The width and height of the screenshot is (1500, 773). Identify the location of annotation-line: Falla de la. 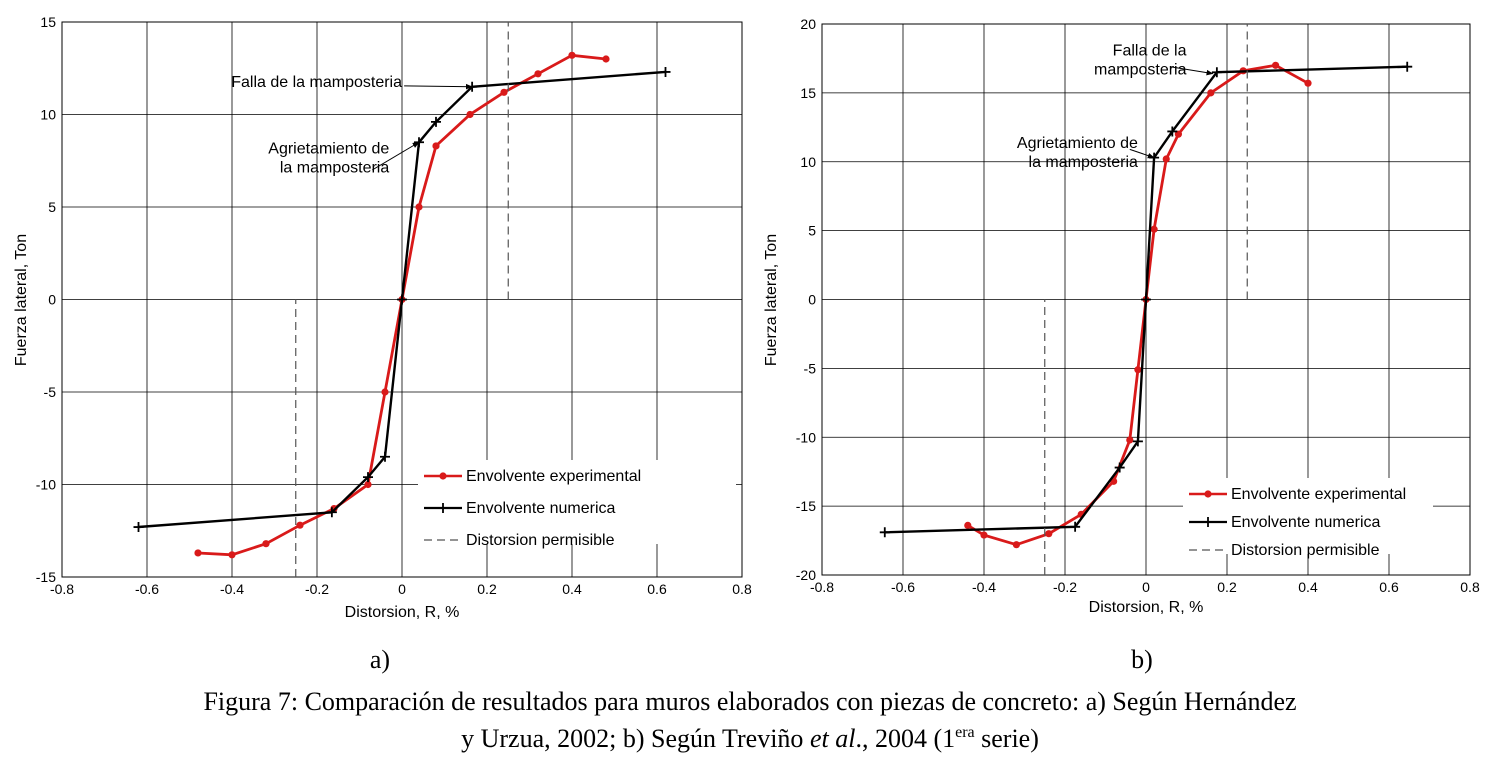
(1150, 51).